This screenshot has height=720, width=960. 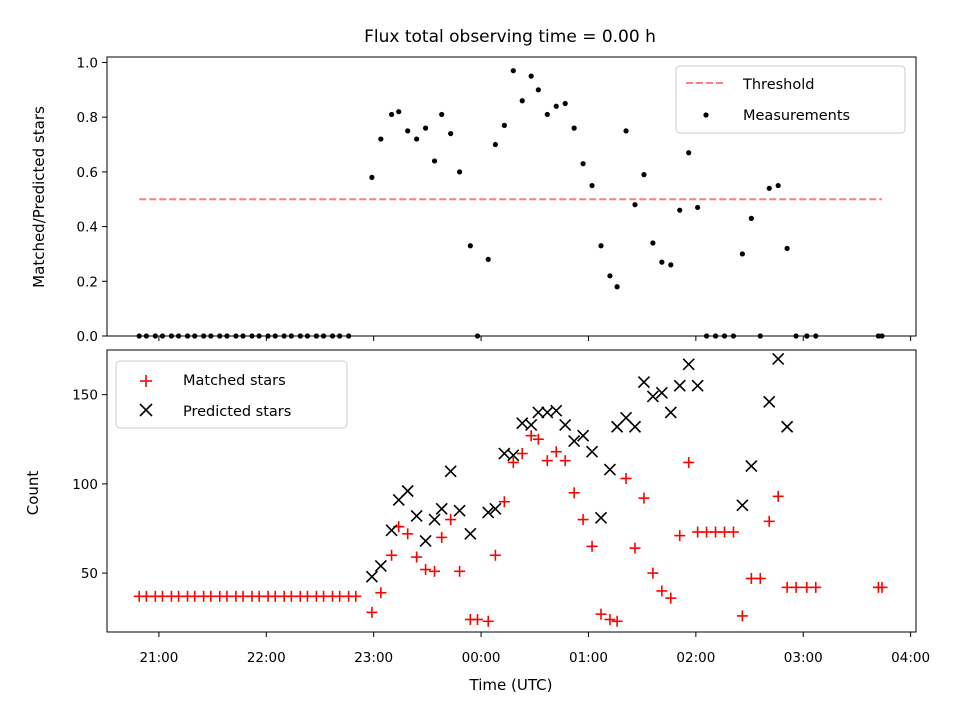 What do you see at coordinates (89, 574) in the screenshot?
I see `bottom-y-tick-label: 50` at bounding box center [89, 574].